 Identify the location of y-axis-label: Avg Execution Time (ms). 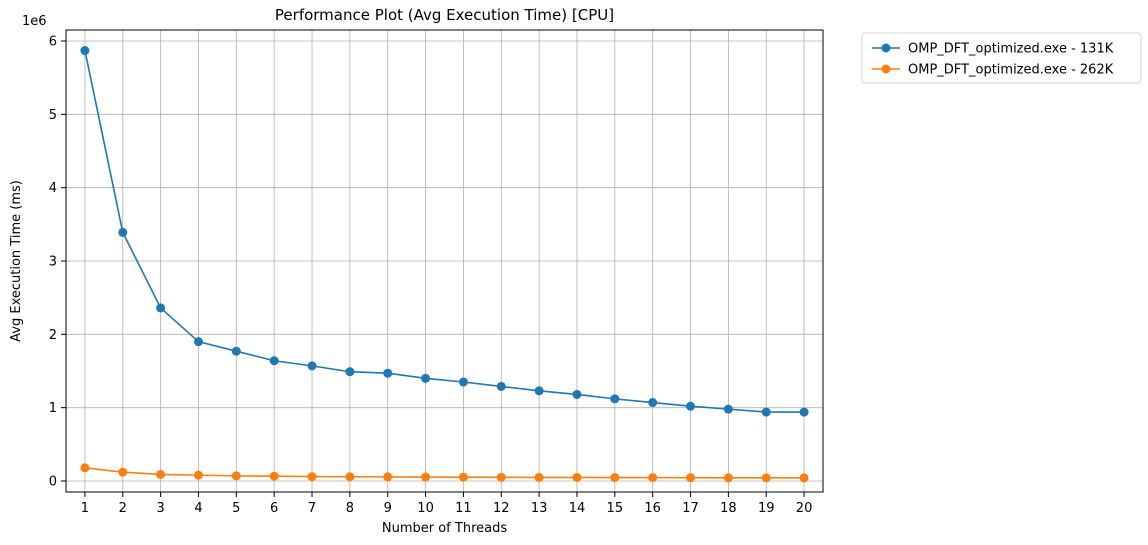
(16, 261).